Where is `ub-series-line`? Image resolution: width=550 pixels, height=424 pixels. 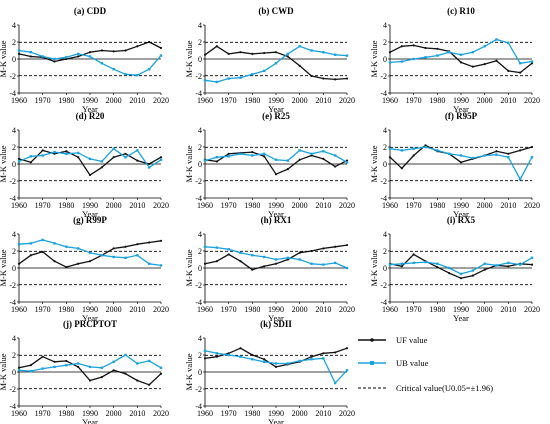
ub-series-line is located at coordinates (90, 62).